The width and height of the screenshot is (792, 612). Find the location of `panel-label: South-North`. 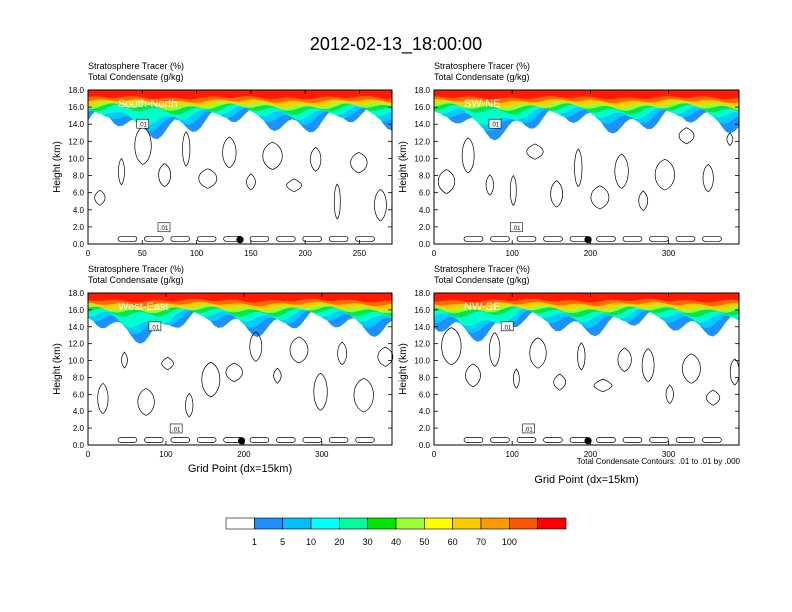

panel-label: South-North is located at coordinates (147, 104).